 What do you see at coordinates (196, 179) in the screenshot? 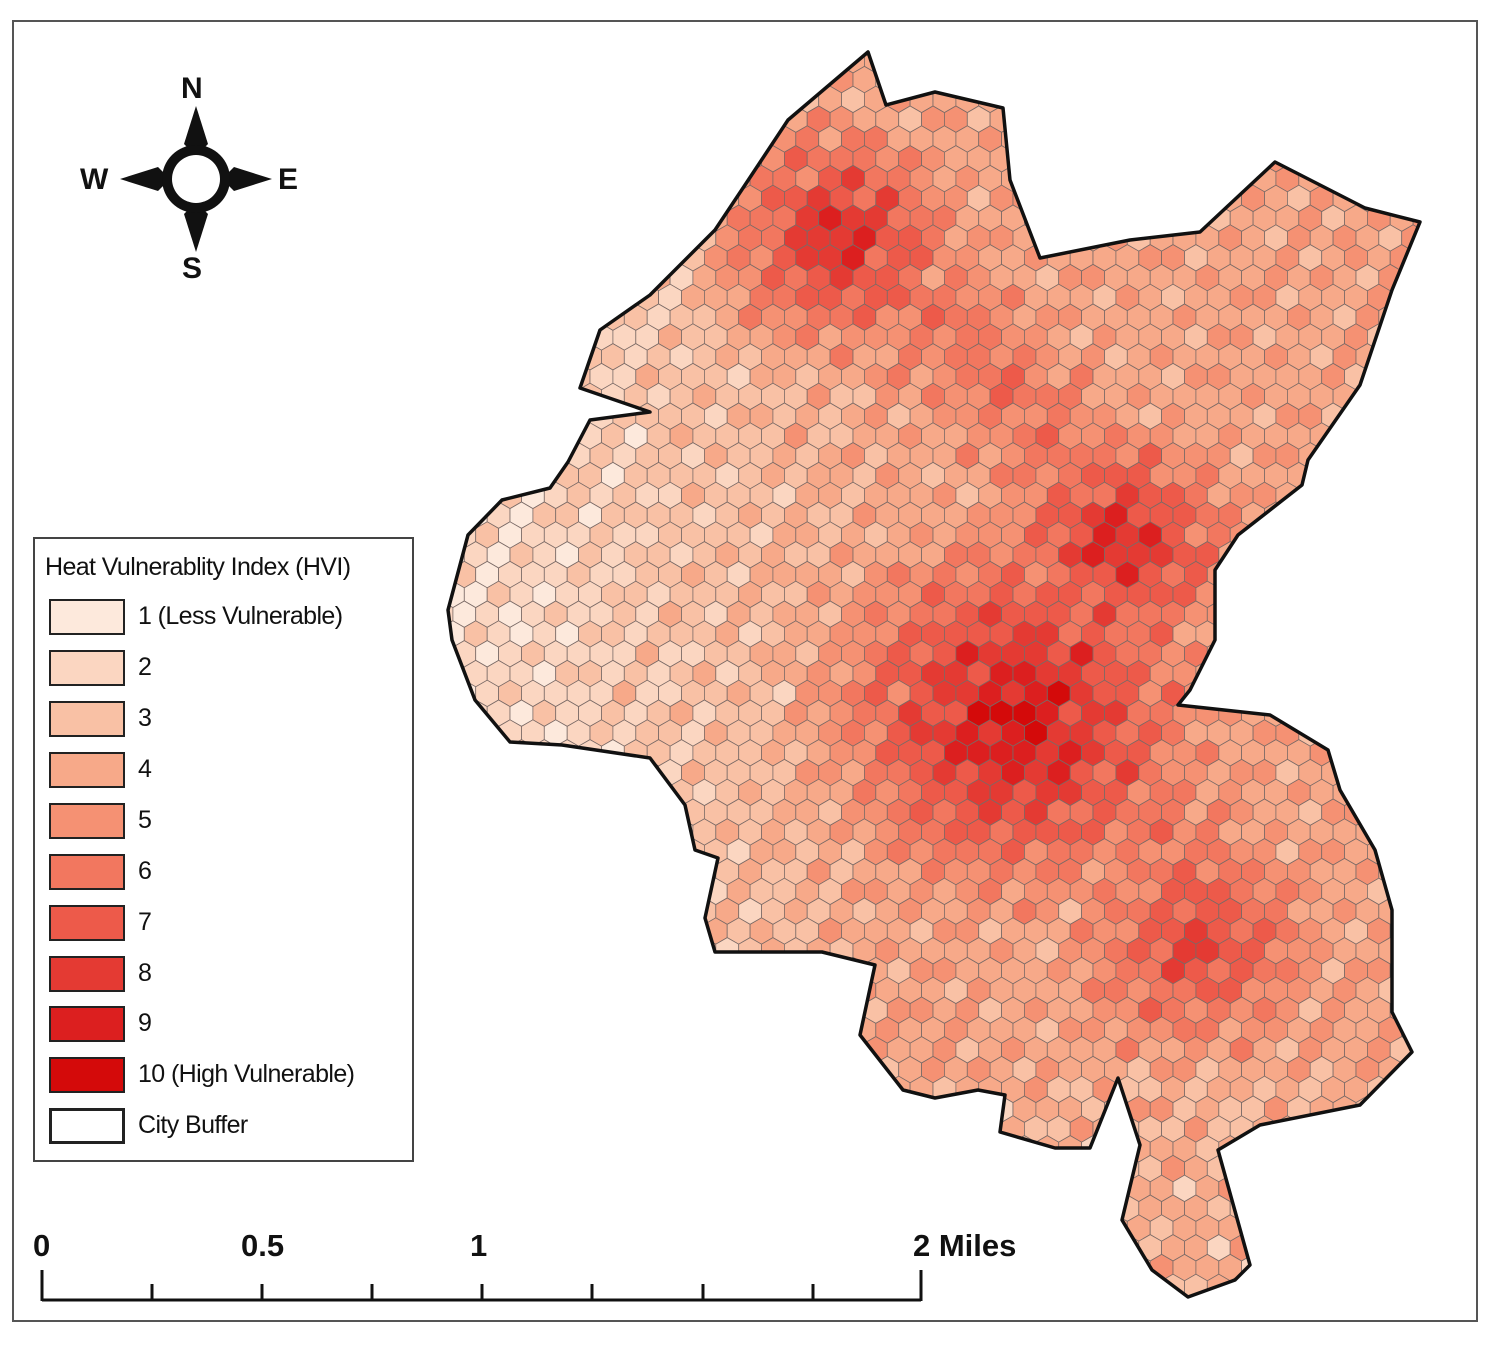
I see `compass-rose-icon` at bounding box center [196, 179].